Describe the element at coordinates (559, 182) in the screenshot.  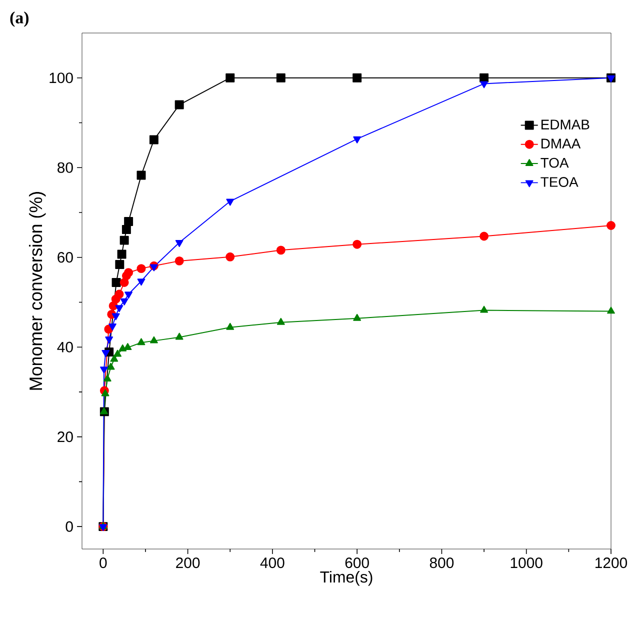
I see `legend-label: TEOA` at that location.